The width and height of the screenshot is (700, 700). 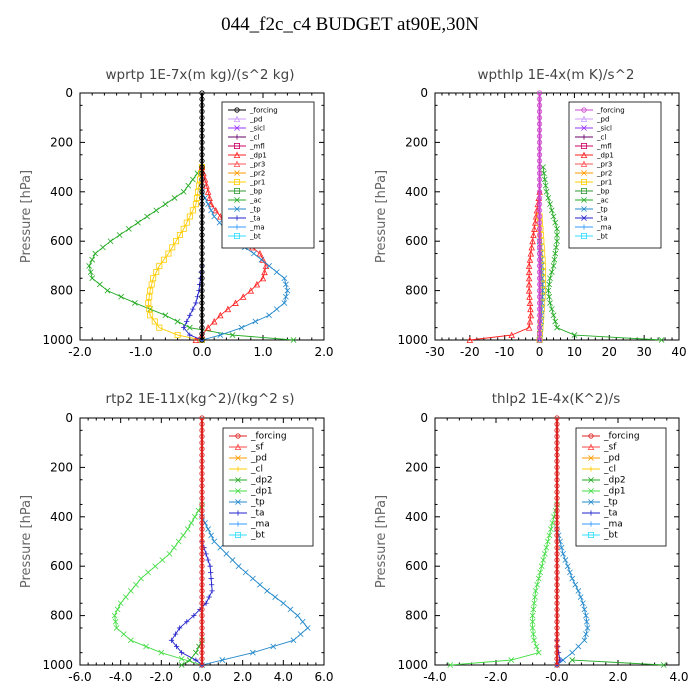 What do you see at coordinates (257, 503) in the screenshot?
I see `legend-item: _tp` at bounding box center [257, 503].